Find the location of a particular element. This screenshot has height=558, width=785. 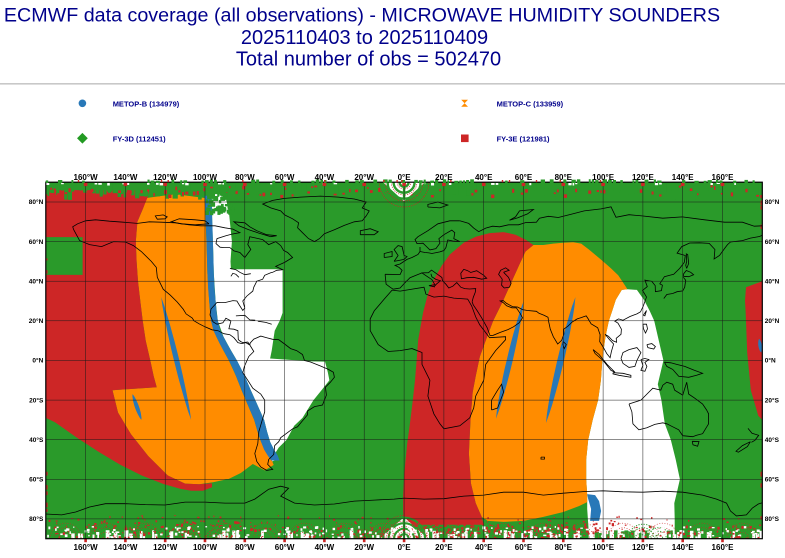

svg-text: METOP-C (133959) is located at coordinates (530, 103).